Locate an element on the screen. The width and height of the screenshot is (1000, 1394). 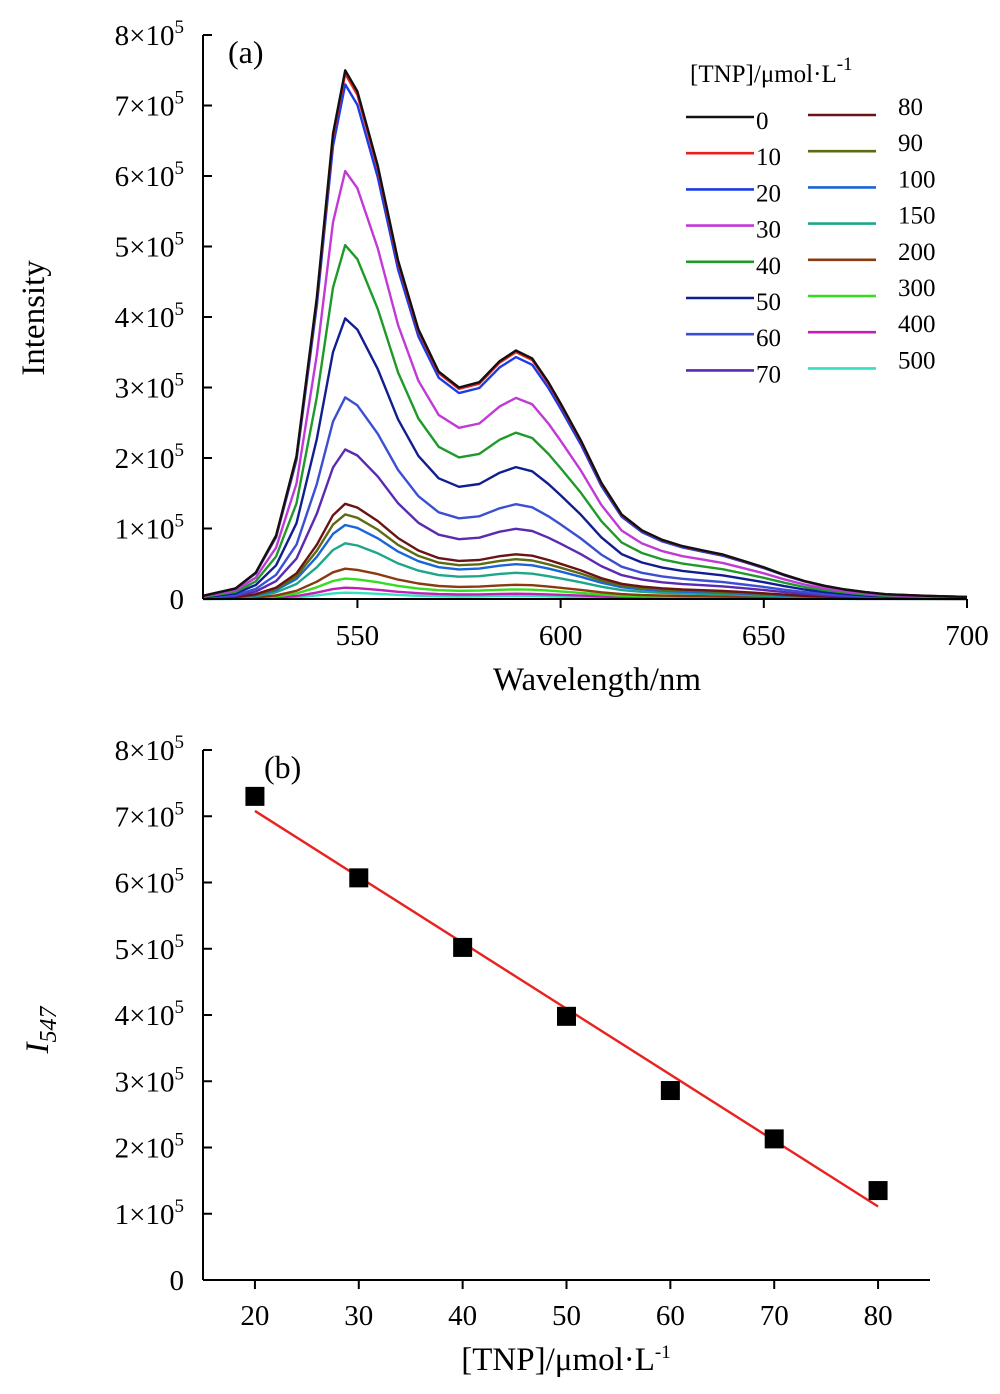
x-tick-label: 70 is located at coordinates (774, 1316).